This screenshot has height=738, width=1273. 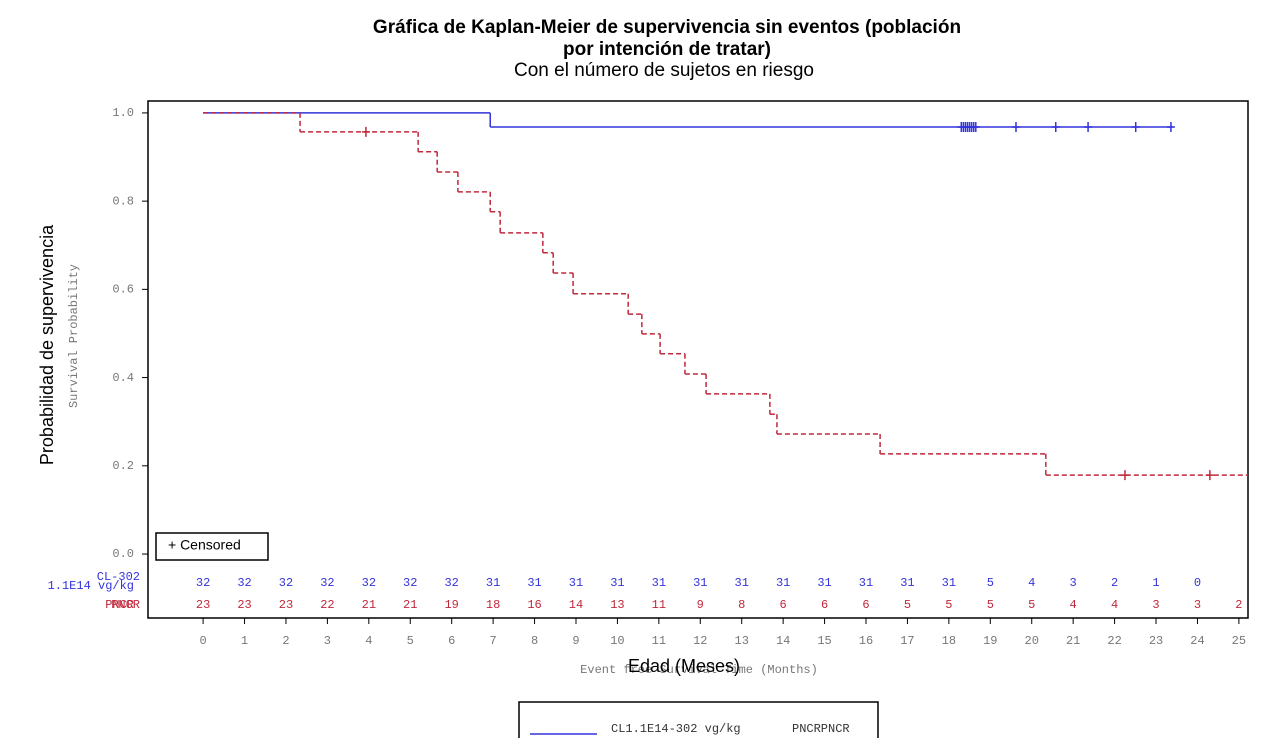 What do you see at coordinates (949, 641) in the screenshot?
I see `x-tick-label: 18` at bounding box center [949, 641].